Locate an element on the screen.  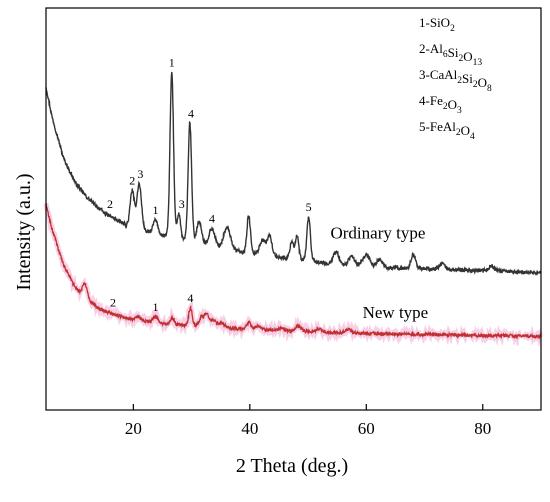
legend-item: 1-SiO2 is located at coordinates (437, 24).